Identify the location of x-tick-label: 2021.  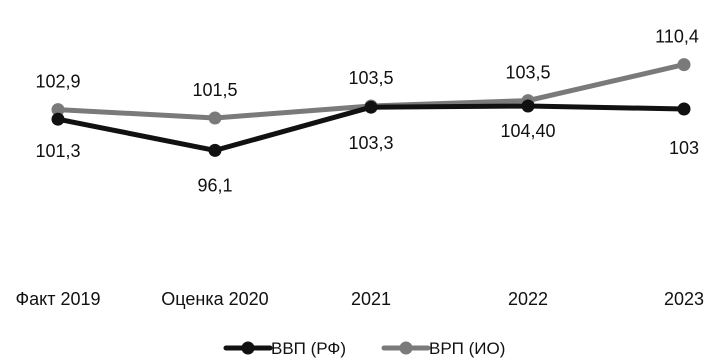
(371, 299).